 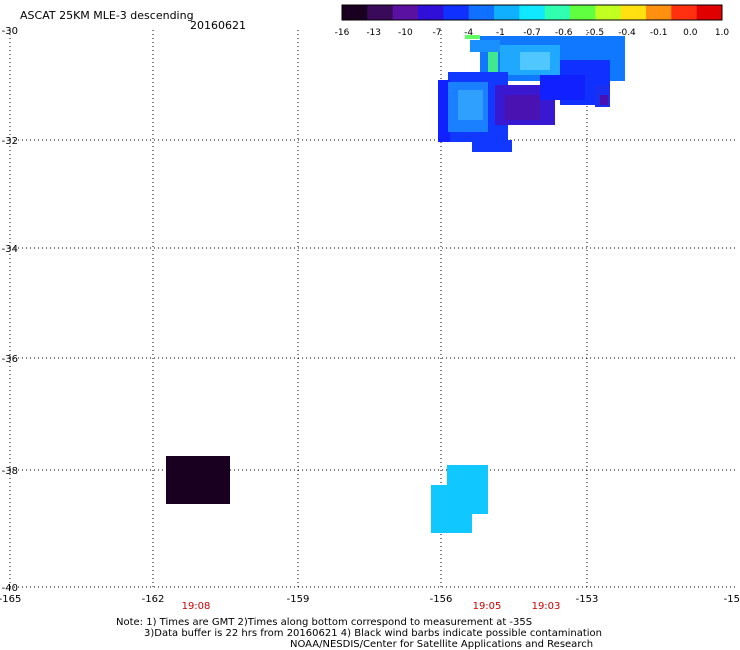 What do you see at coordinates (722, 33) in the screenshot?
I see `colorbar-tick-label: 1.0` at bounding box center [722, 33].